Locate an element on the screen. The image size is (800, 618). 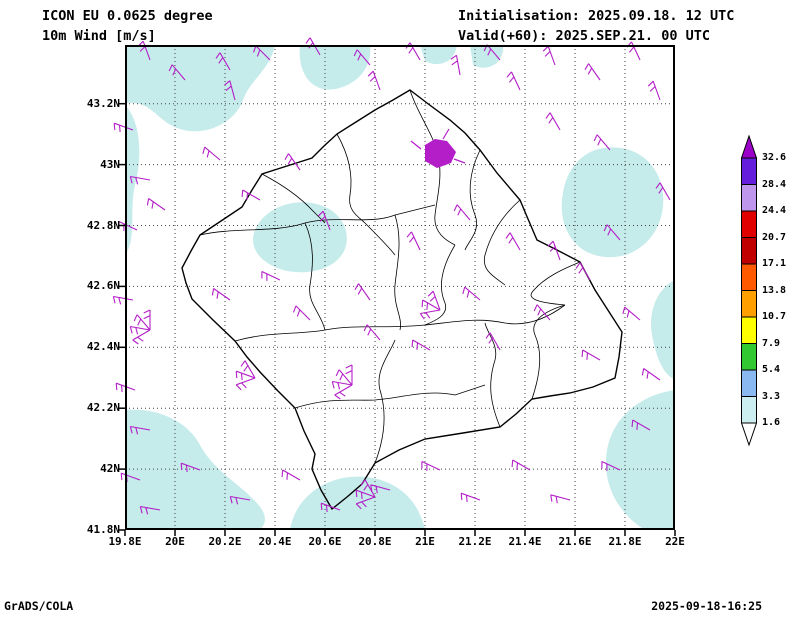
colorbar-value-label: 13.8 is located at coordinates (774, 290).